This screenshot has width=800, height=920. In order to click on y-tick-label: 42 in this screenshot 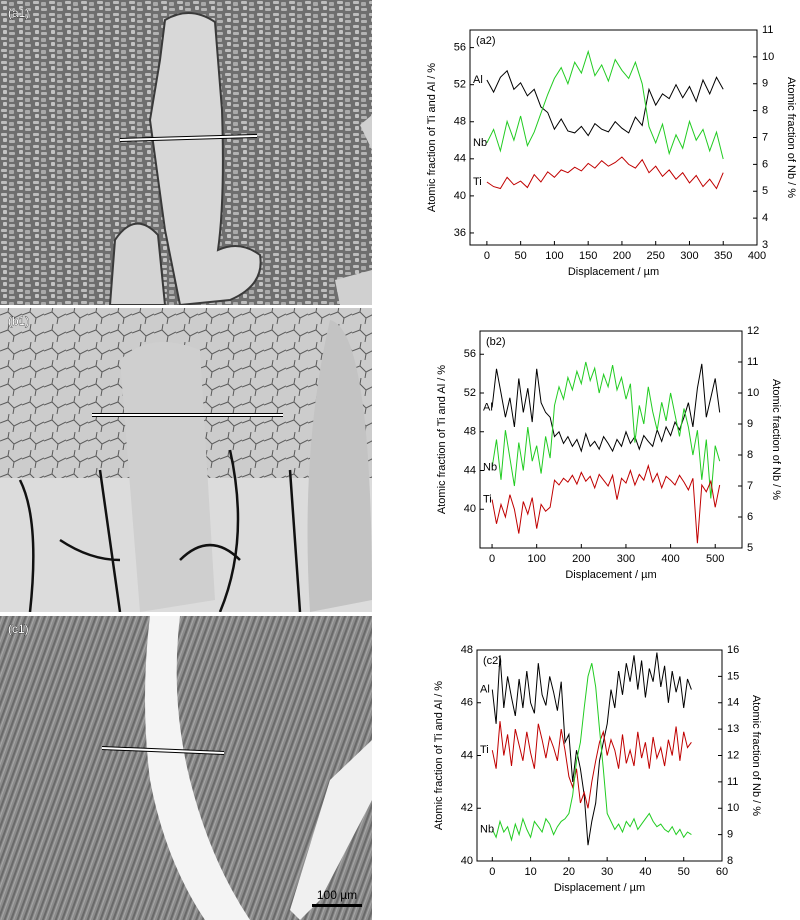, I will do `click(467, 808)`.